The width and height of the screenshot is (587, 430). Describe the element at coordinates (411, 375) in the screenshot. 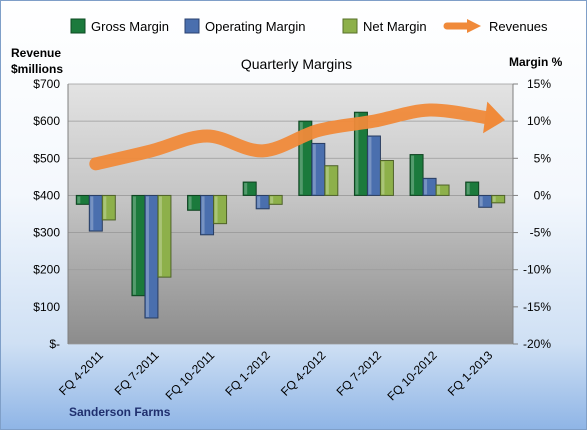

I see `x-tick-label: FQ 10-2012` at that location.